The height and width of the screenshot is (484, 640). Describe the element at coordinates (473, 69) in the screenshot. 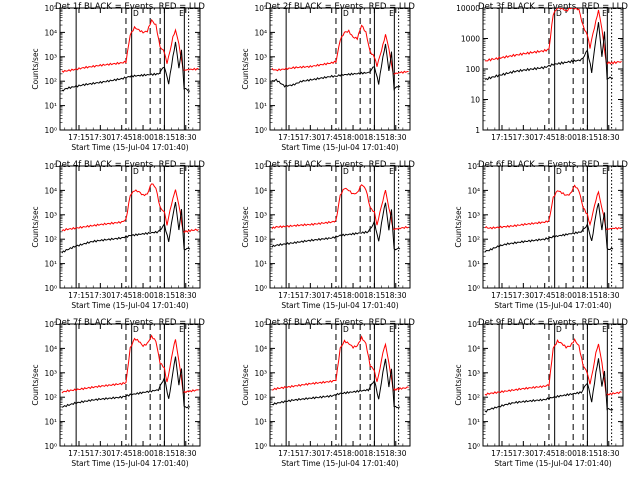

I see `y-tick-label: 100` at that location.